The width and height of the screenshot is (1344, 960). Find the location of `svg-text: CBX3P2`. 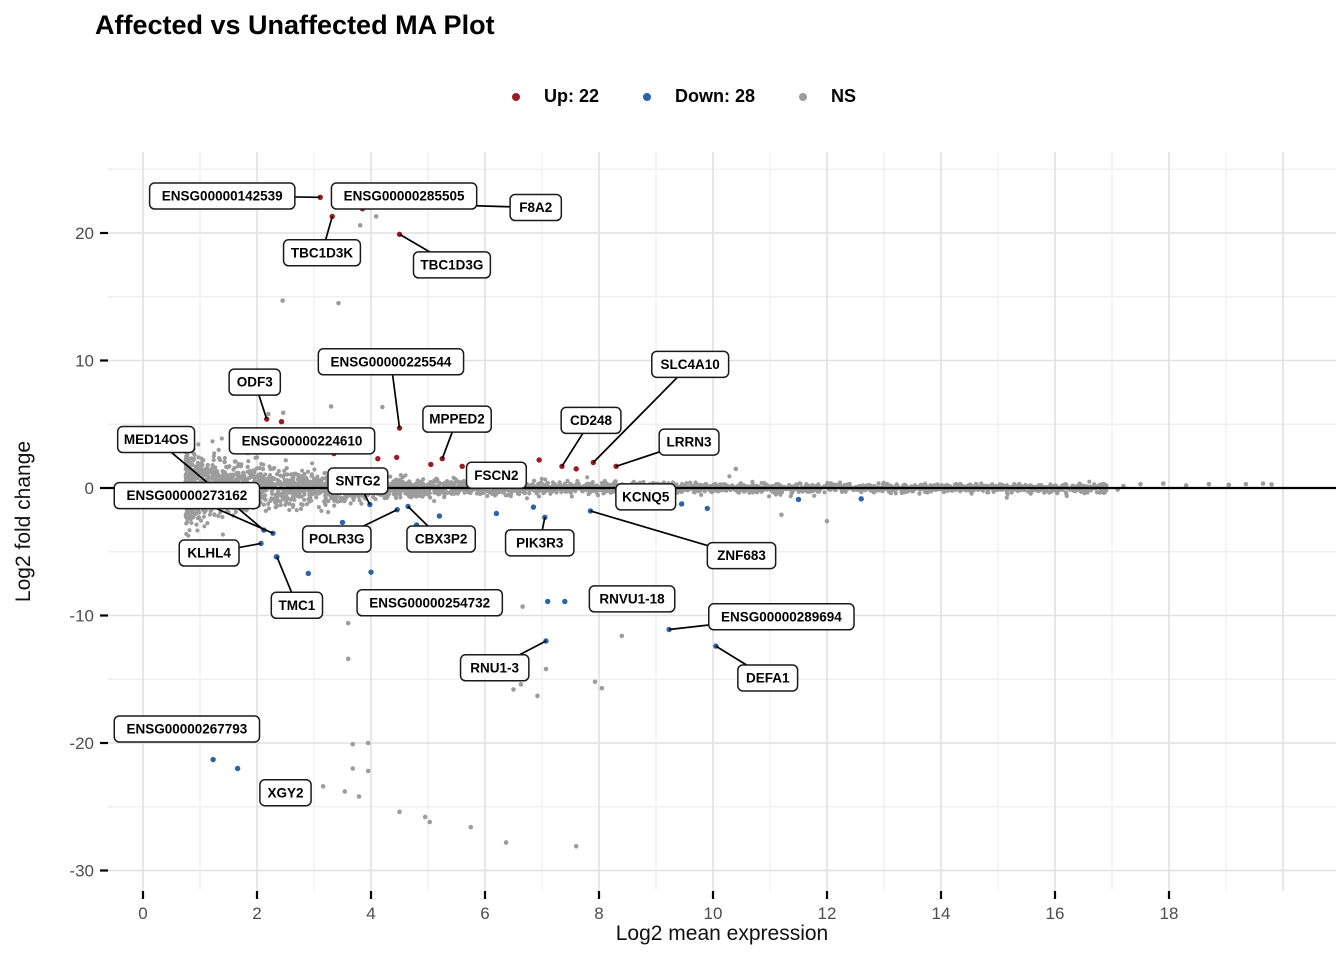

svg-text: CBX3P2 is located at coordinates (441, 539).